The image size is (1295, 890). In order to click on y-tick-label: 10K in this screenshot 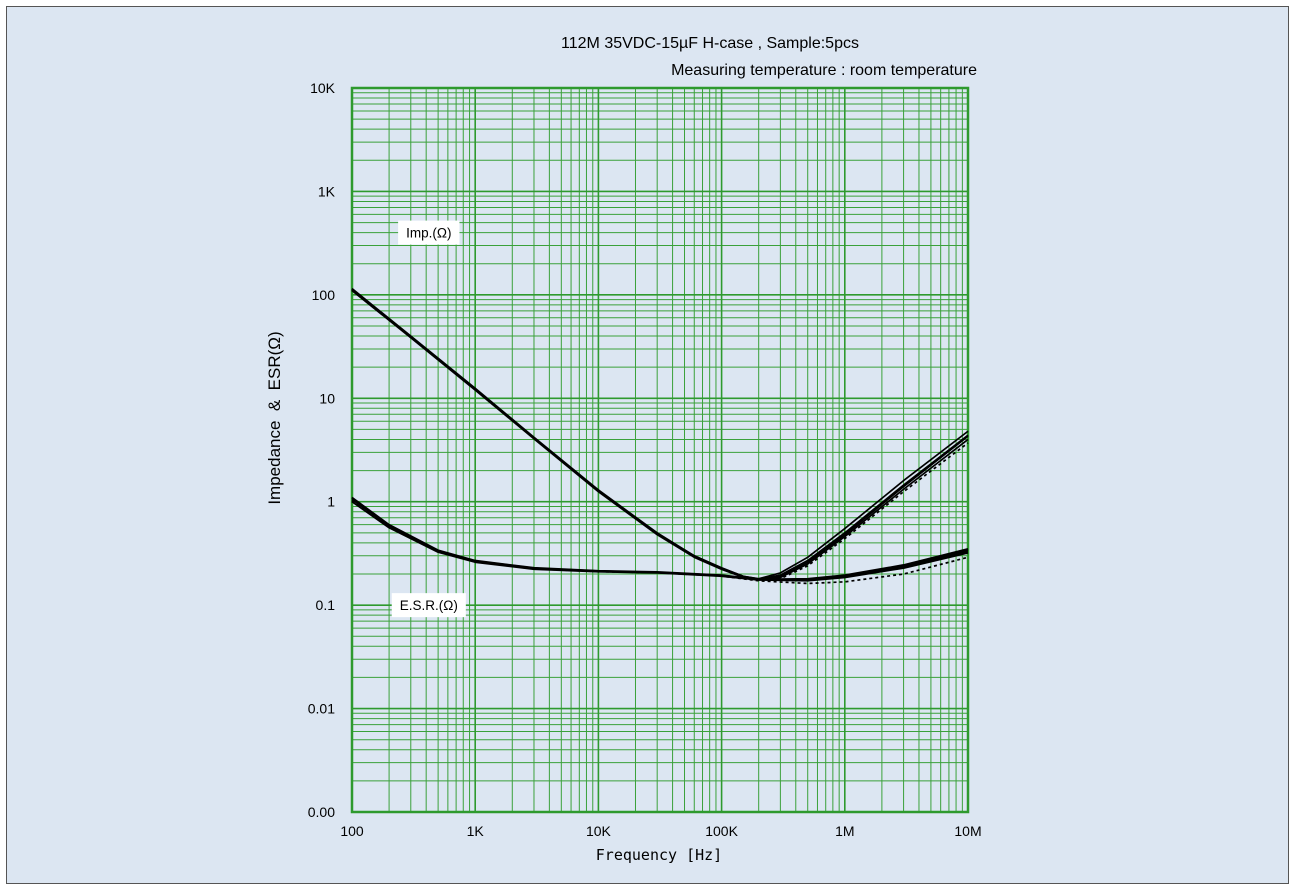, I will do `click(323, 88)`.